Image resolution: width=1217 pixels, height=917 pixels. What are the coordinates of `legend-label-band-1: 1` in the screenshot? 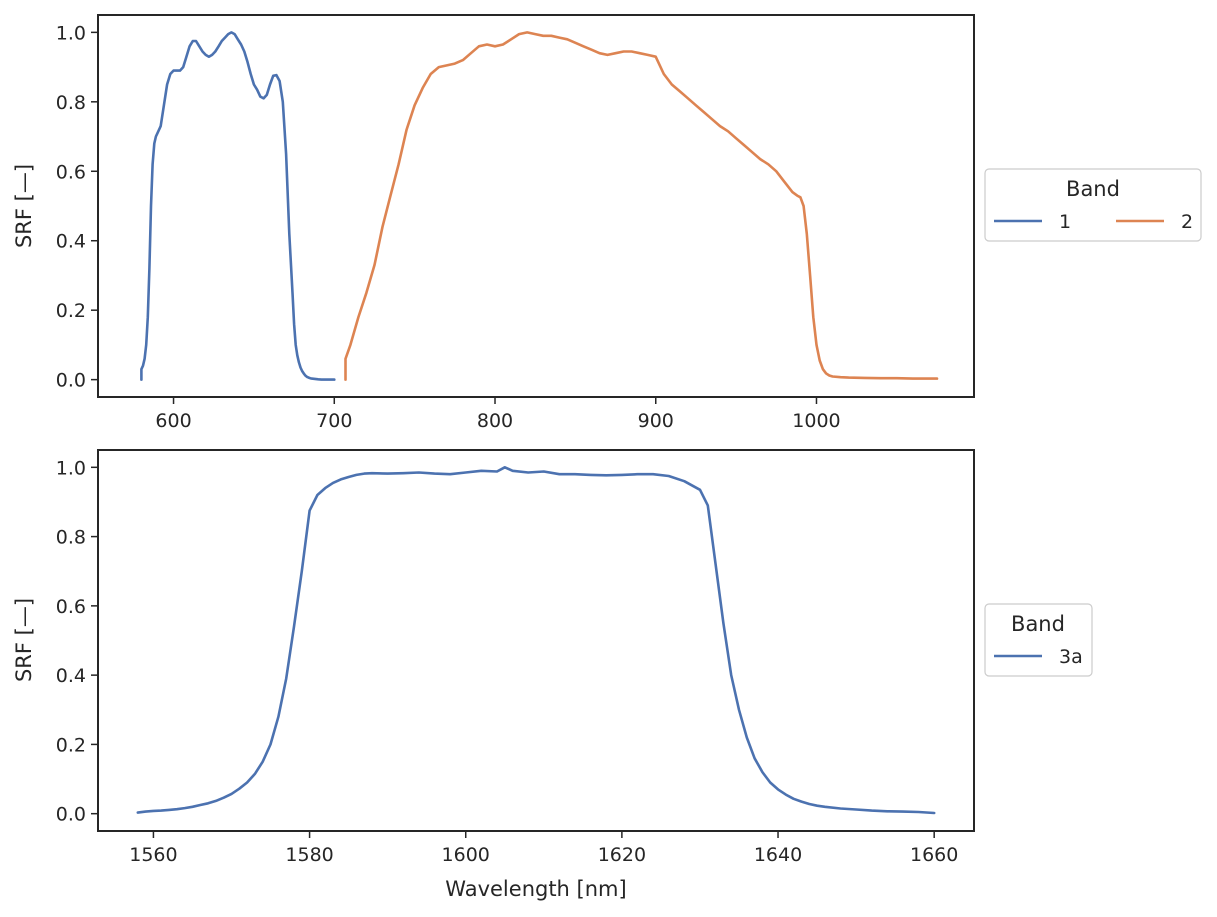 It's located at (1065, 222).